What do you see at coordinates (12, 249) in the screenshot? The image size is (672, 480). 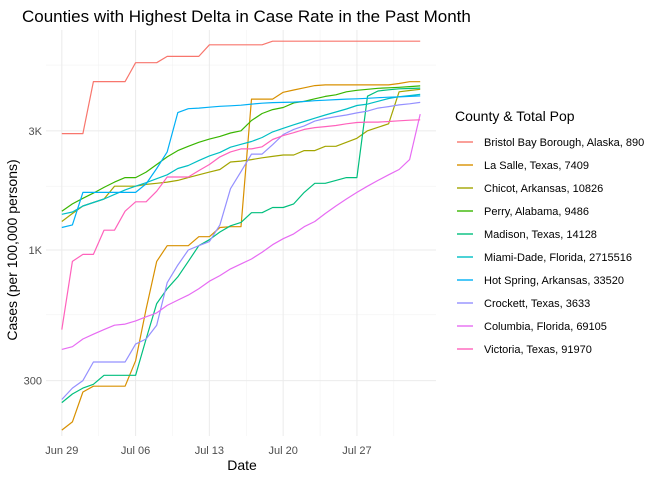 I see `y-axis-label: Cases (per 100,000 persons)` at bounding box center [12, 249].